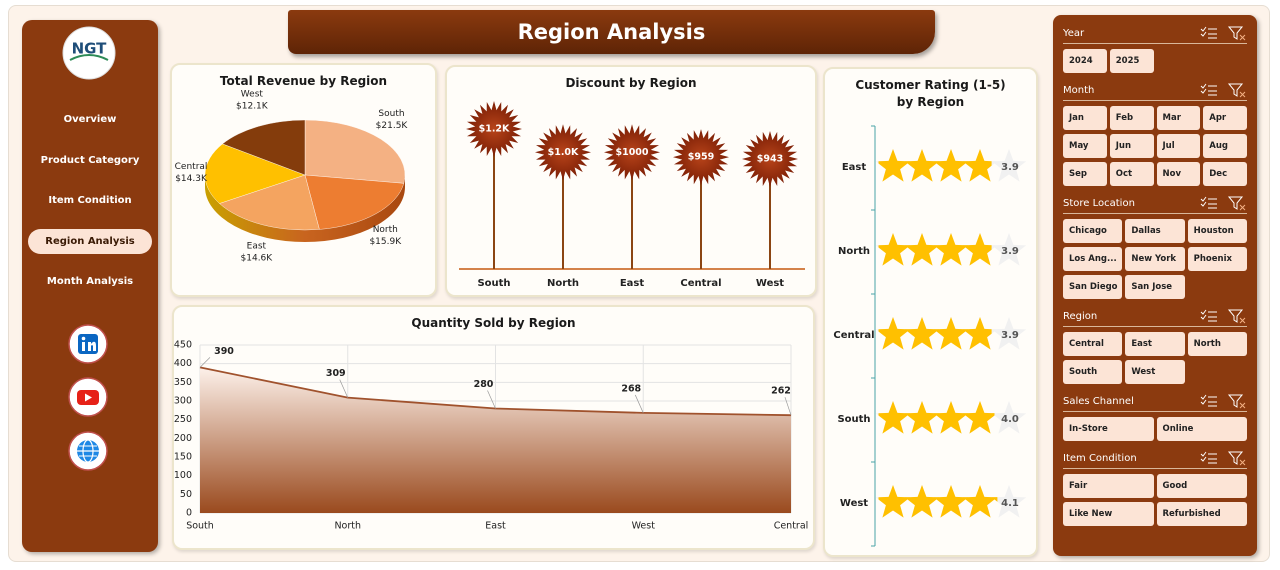 This screenshot has width=1280, height=570. Describe the element at coordinates (1217, 259) in the screenshot. I see `slicer-button: Phoenix` at that location.